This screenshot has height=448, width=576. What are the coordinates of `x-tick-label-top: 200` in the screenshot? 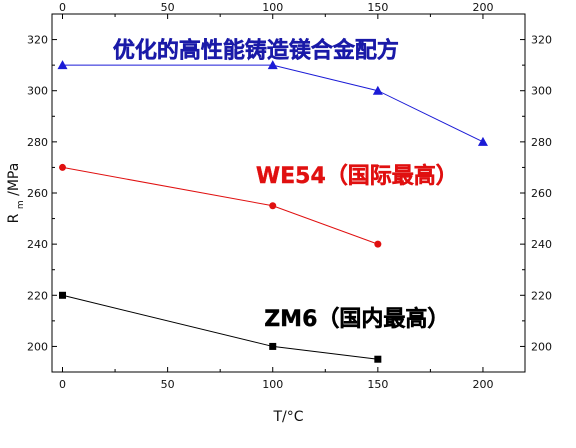 It's located at (482, 7).